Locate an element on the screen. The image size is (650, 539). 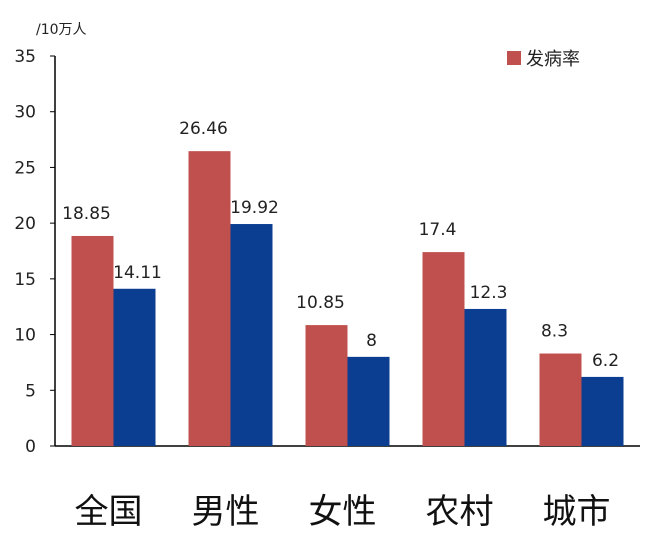
y-tick-label: 20 is located at coordinates (25, 224).